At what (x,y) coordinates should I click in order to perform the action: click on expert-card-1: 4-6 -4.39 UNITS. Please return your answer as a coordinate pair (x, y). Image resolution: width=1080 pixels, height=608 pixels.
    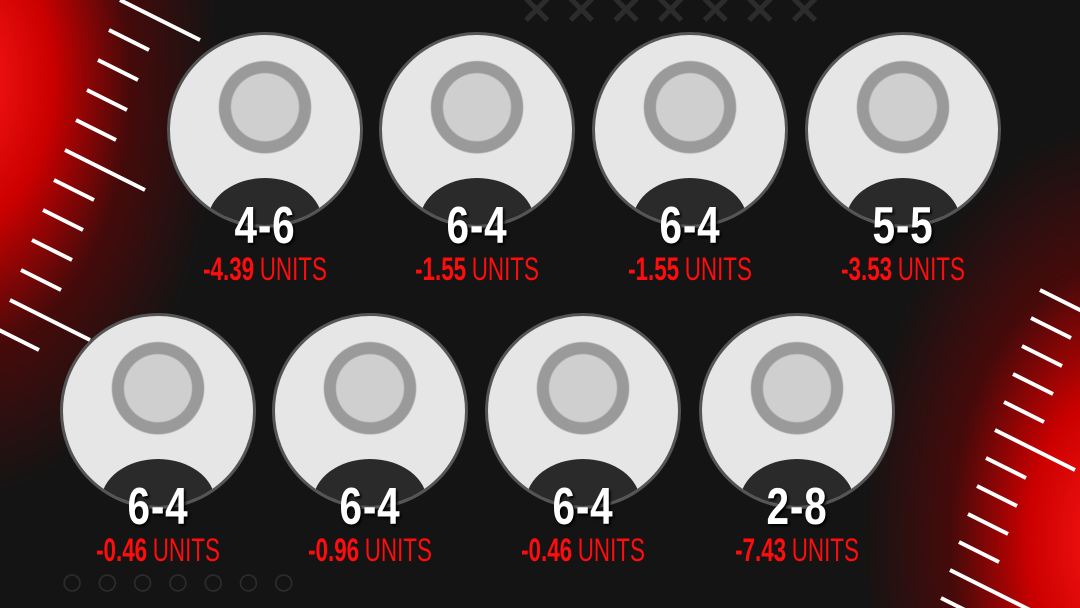
    Looking at the image, I should click on (265, 159).